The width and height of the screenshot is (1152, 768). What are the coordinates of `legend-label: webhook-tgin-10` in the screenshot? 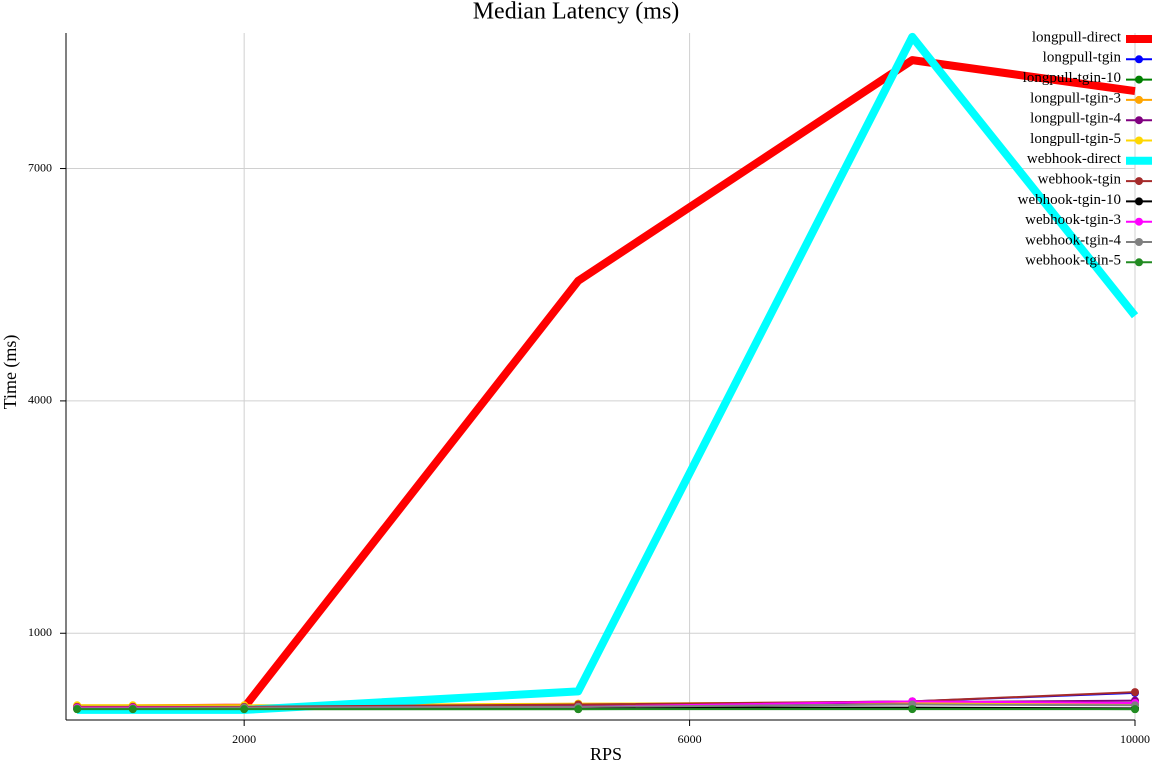 It's located at (1069, 200).